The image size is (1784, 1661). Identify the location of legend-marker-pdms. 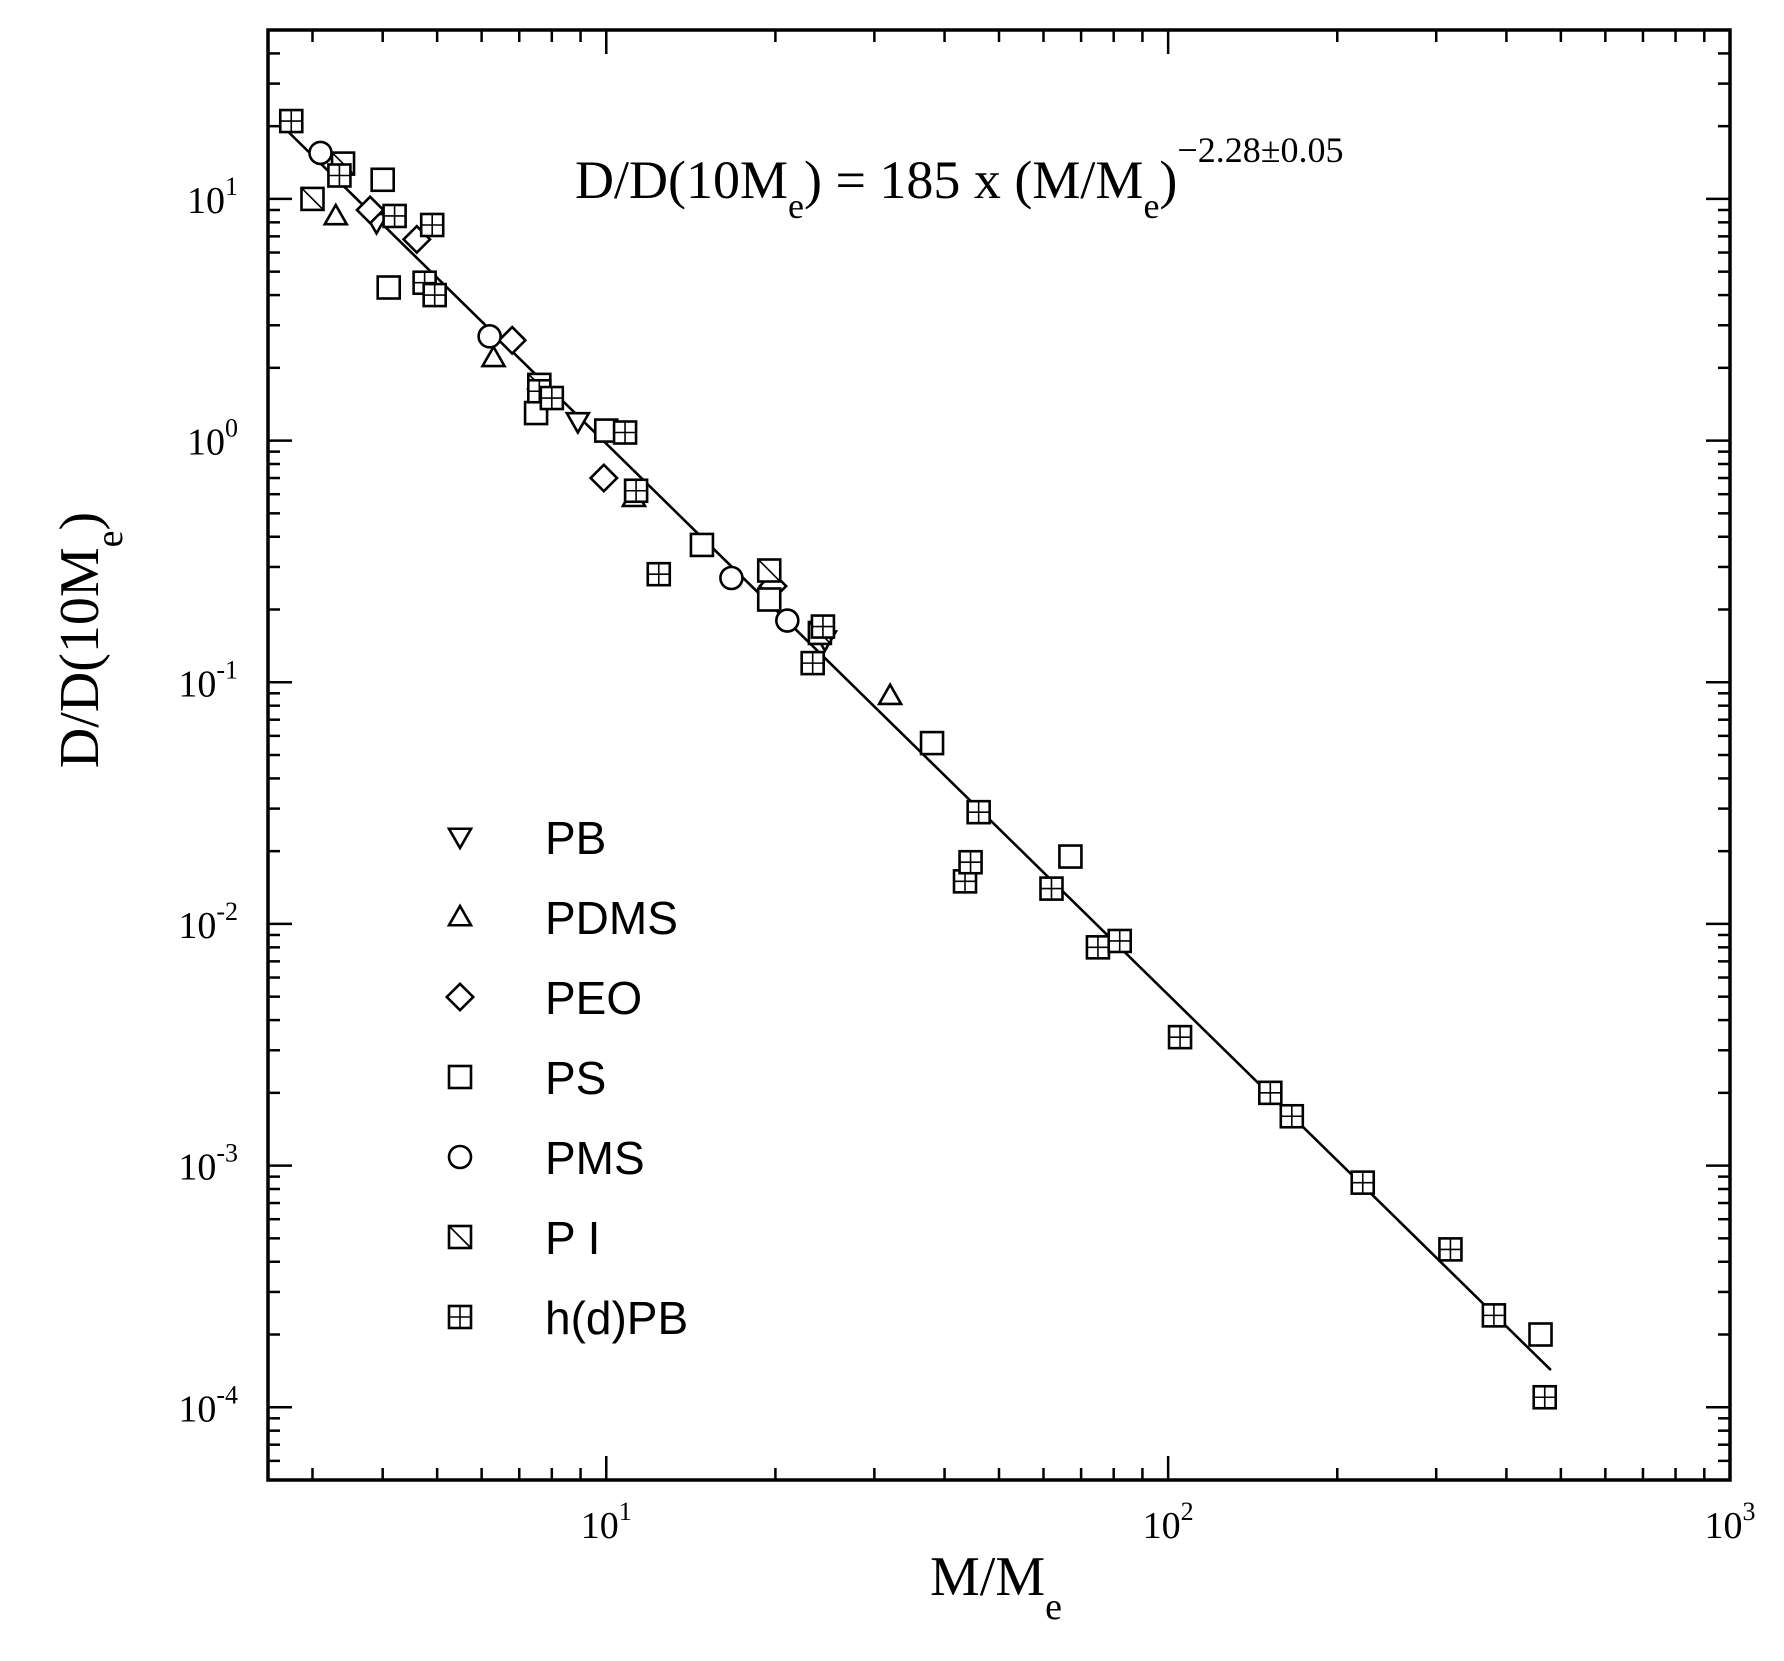
(460, 915).